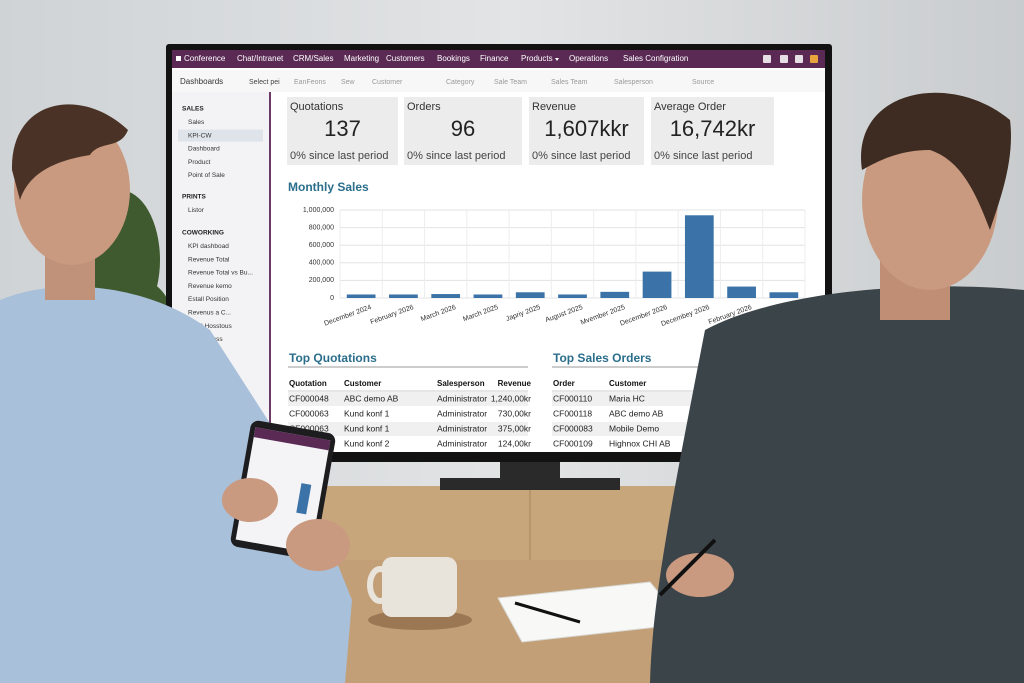  What do you see at coordinates (627, 398) in the screenshot?
I see `table-cell: Maria HC` at bounding box center [627, 398].